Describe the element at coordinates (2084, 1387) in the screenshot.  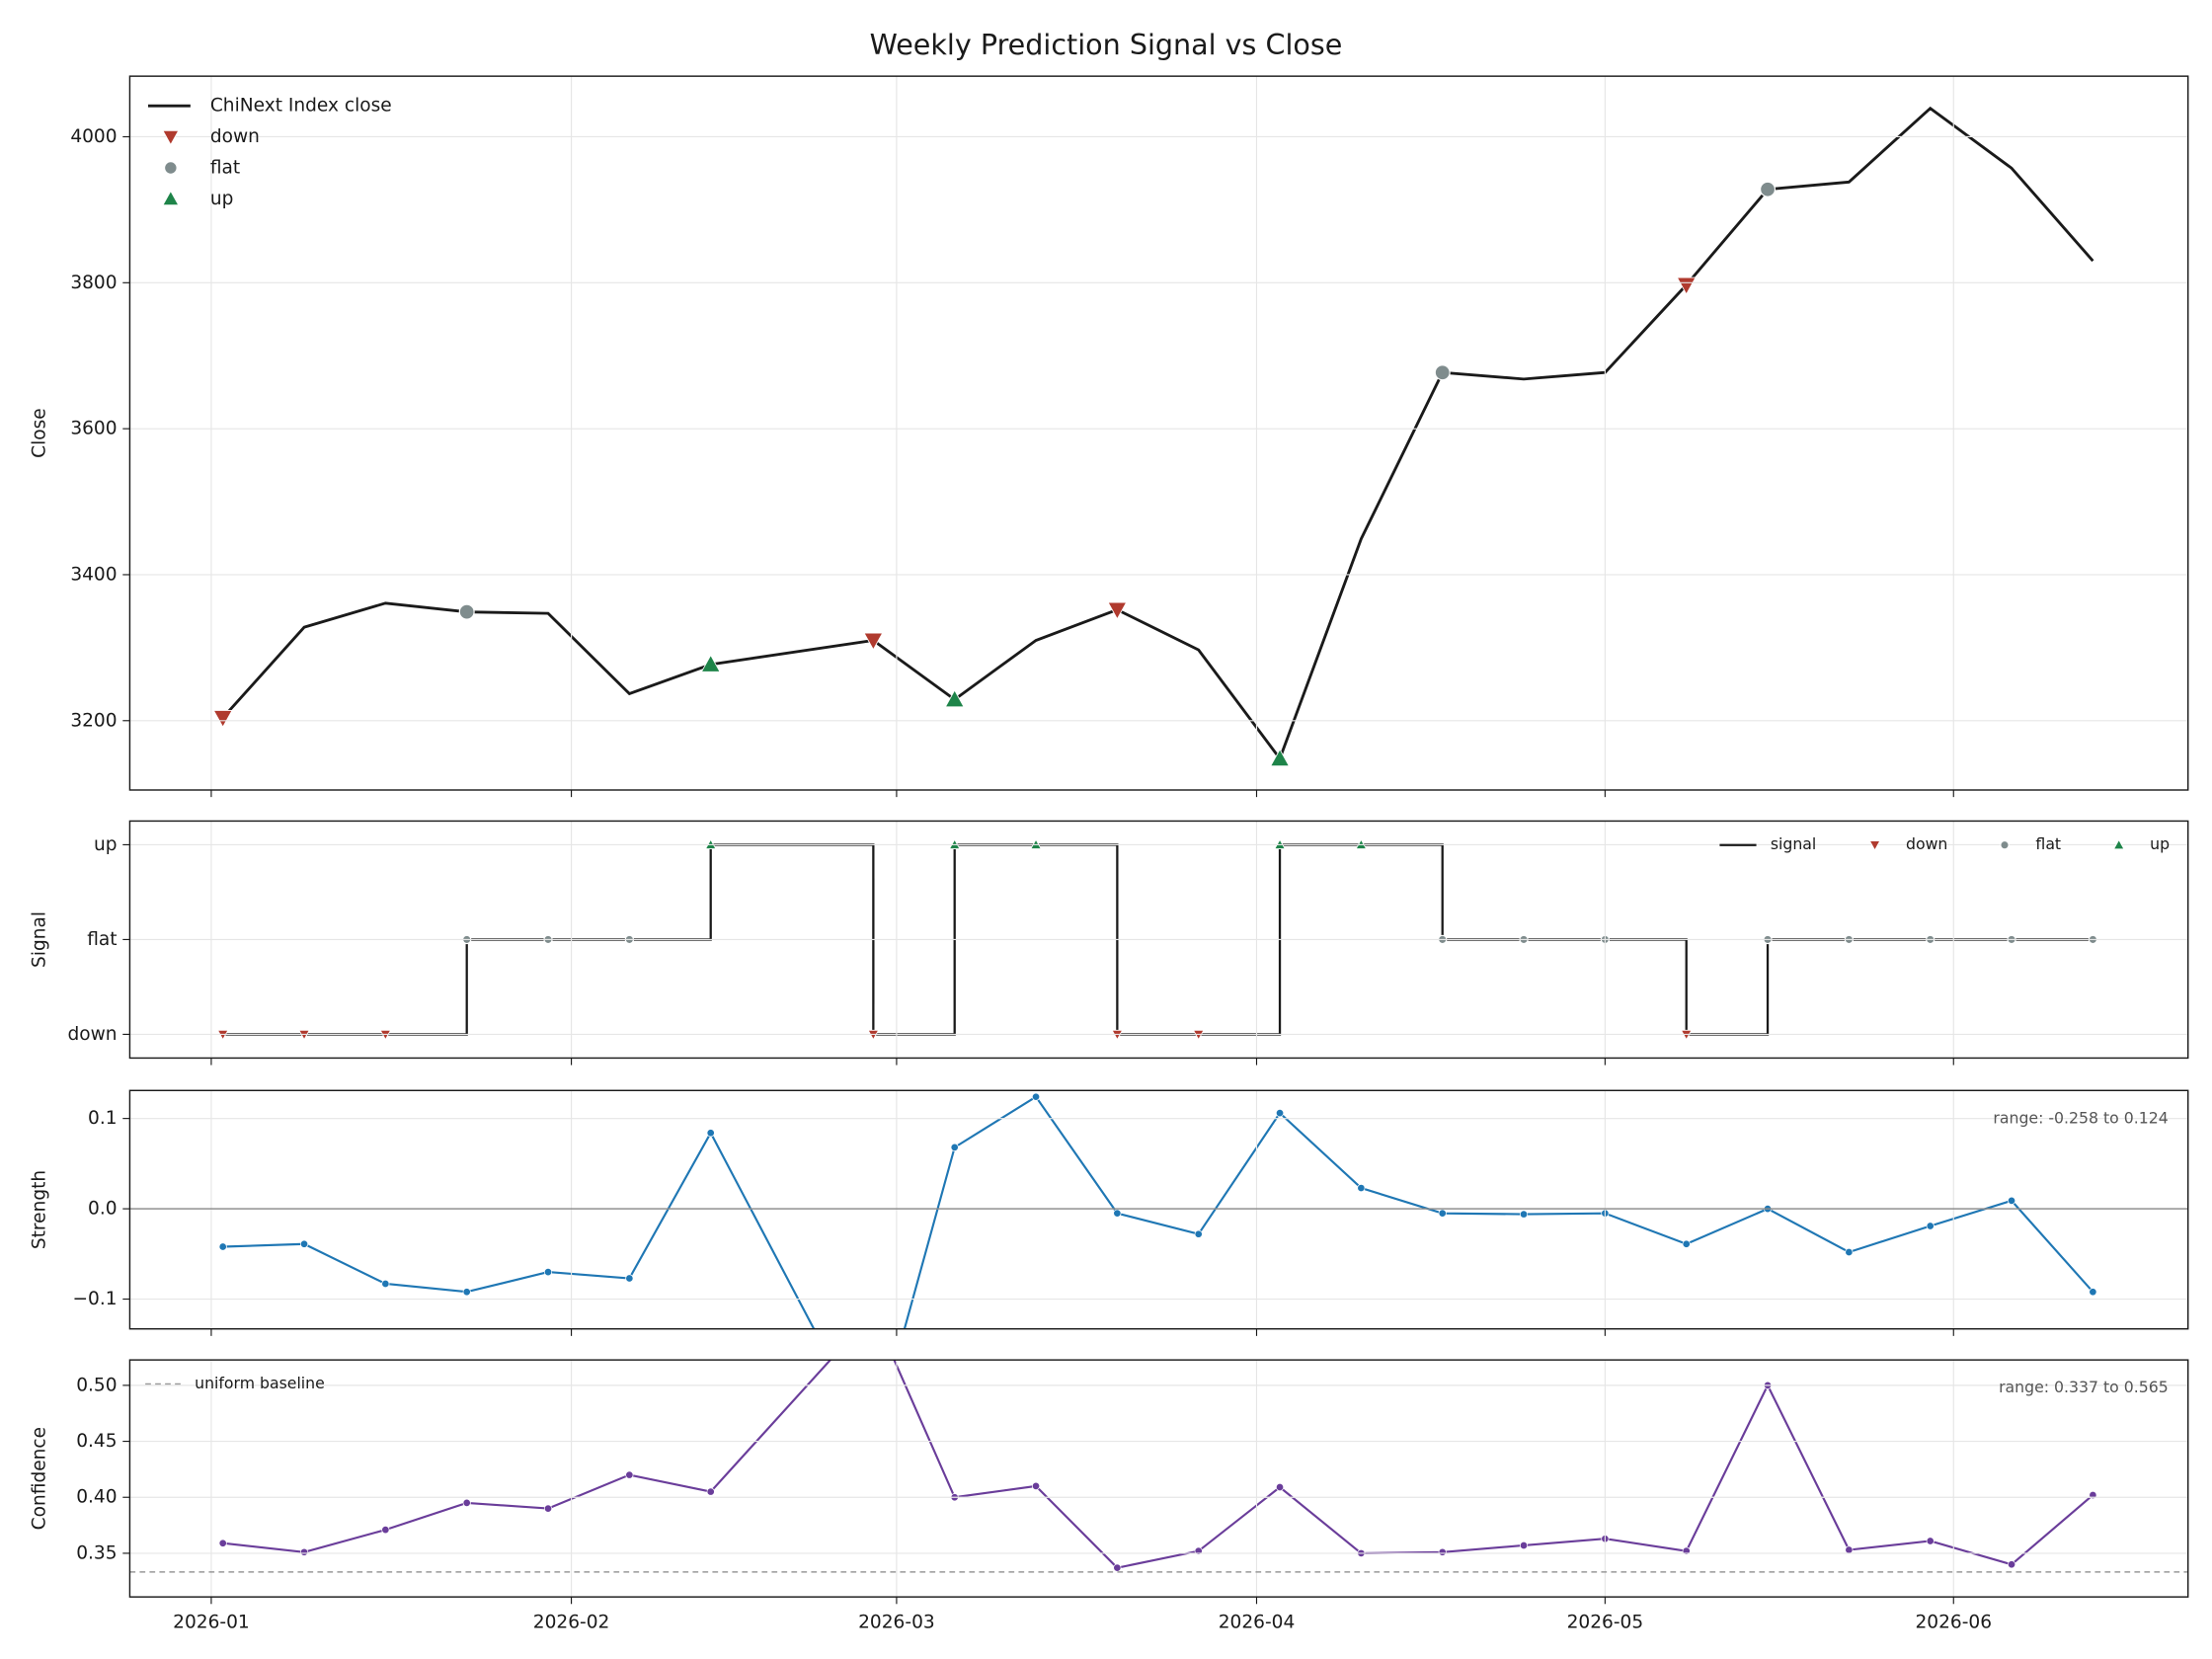
I see `range-annotation: range: 0.337 to 0.565` at that location.